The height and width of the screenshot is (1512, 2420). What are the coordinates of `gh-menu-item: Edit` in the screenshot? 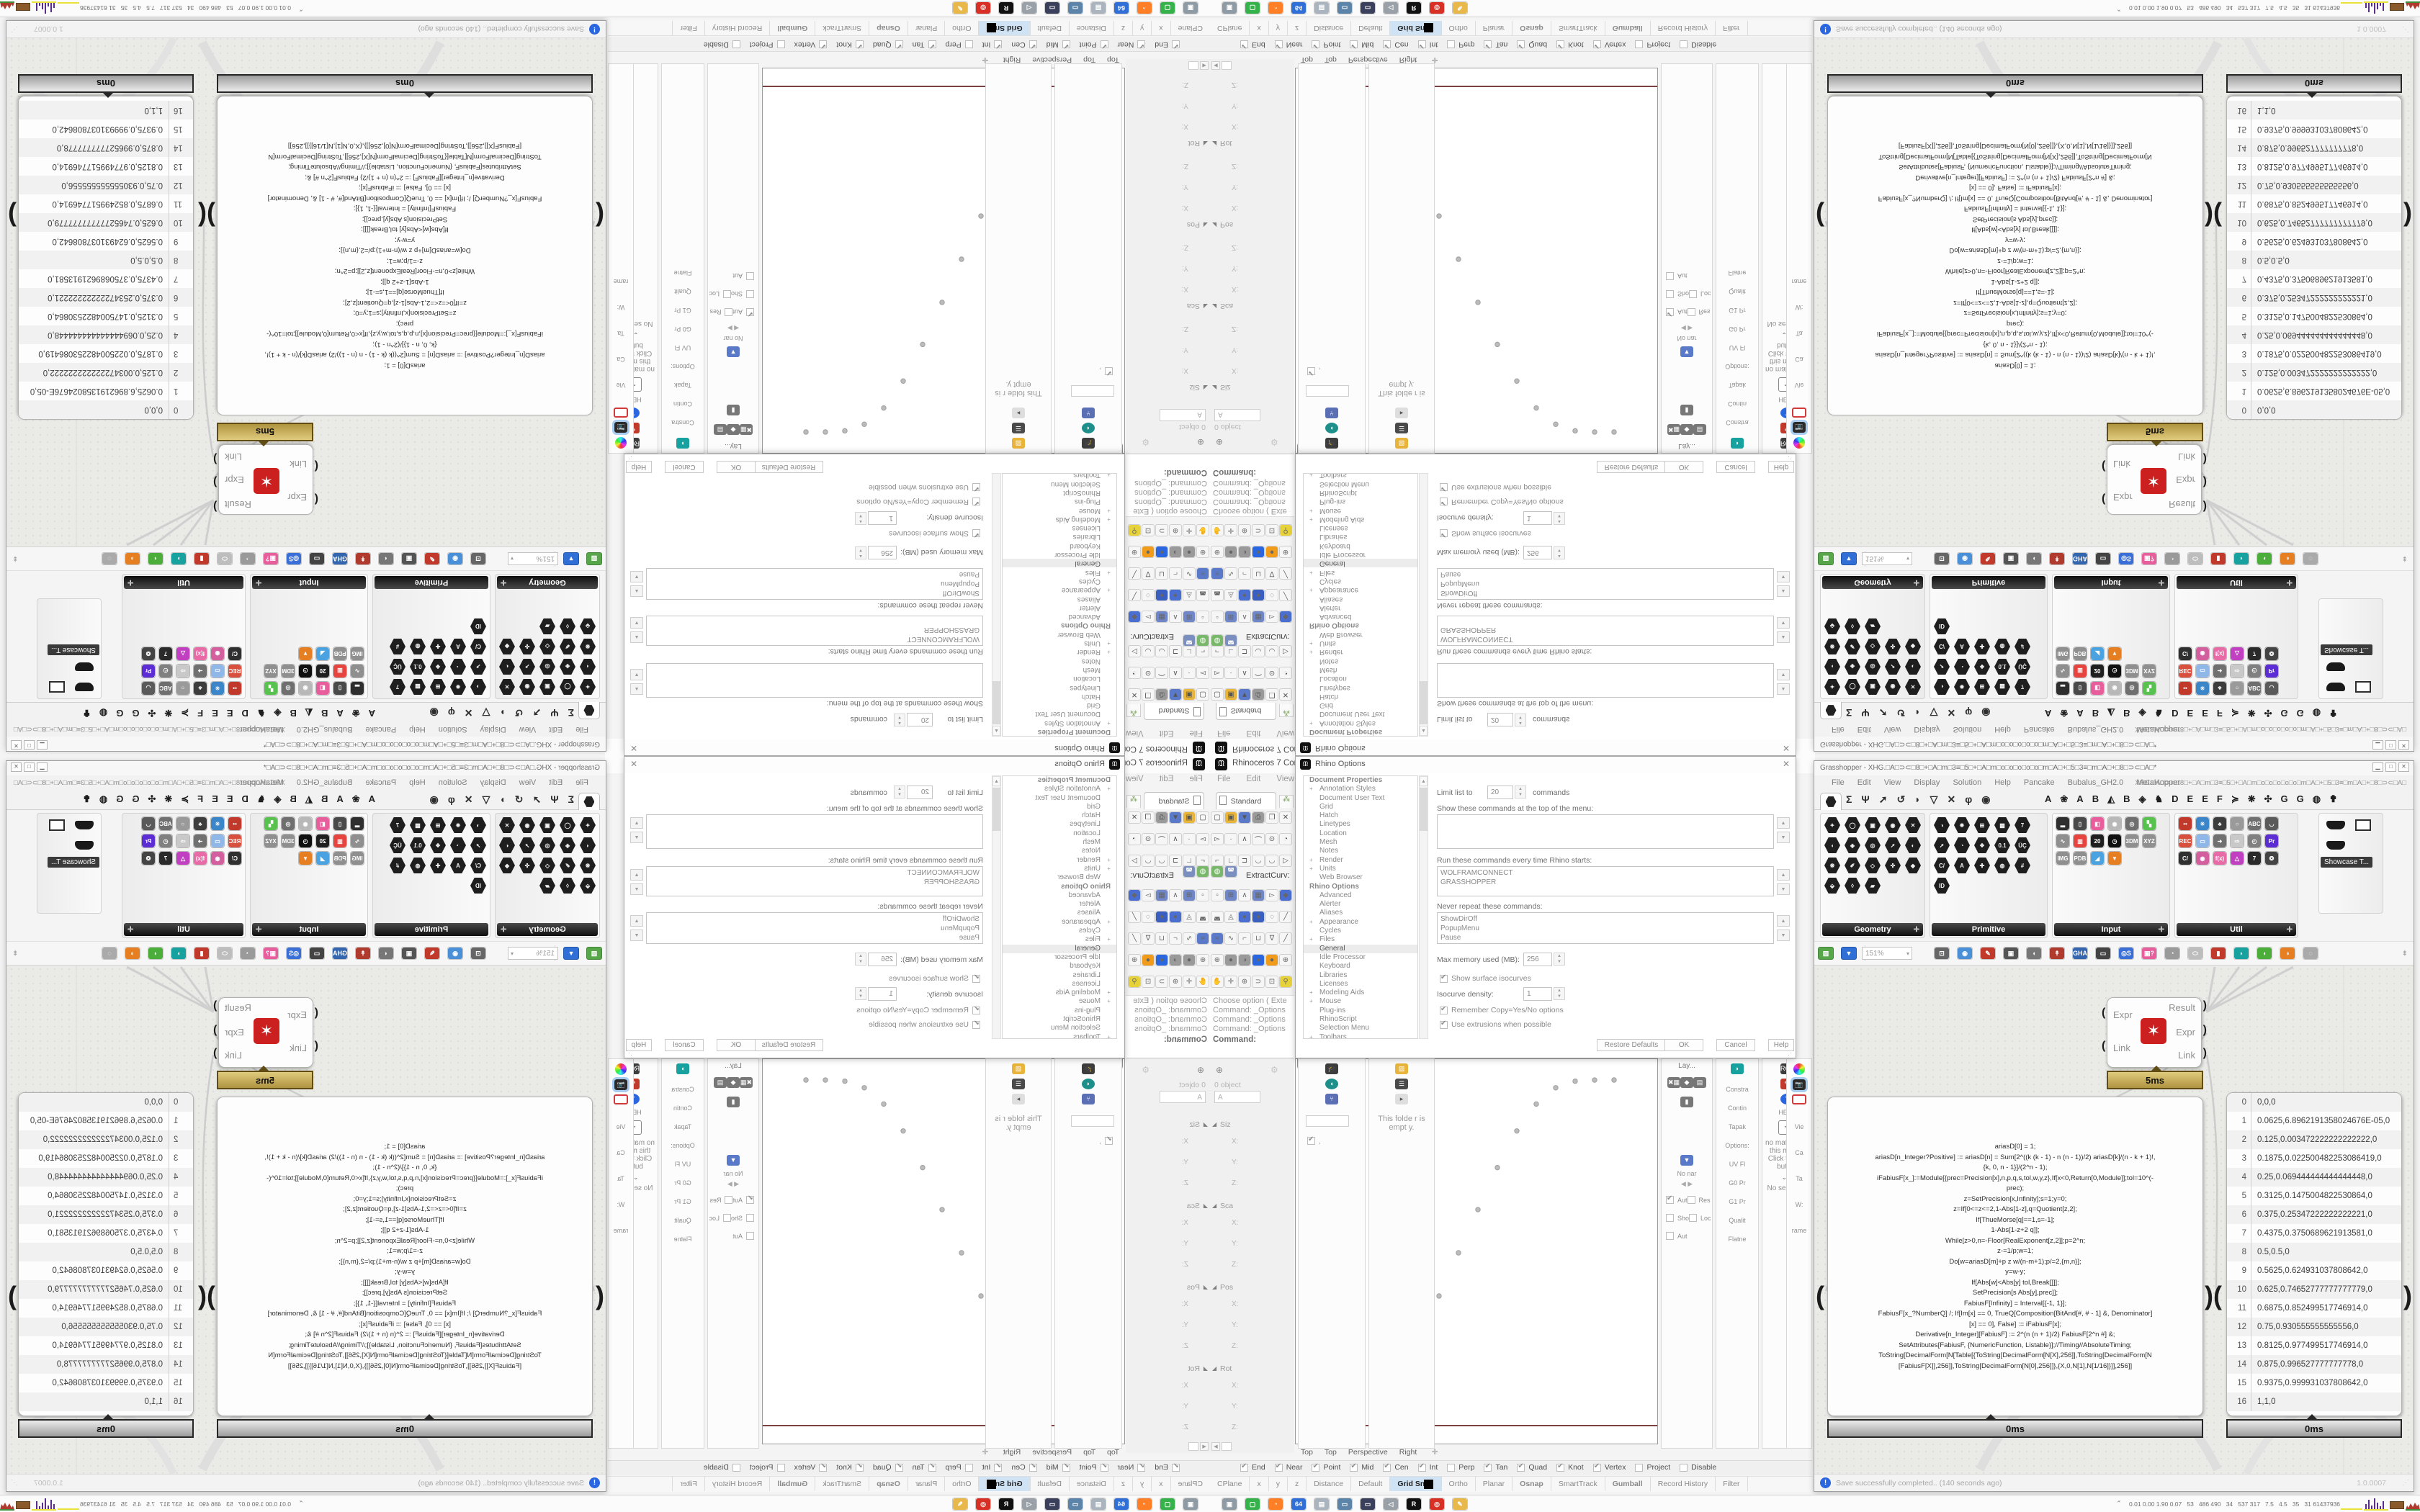 It's located at (1864, 729).